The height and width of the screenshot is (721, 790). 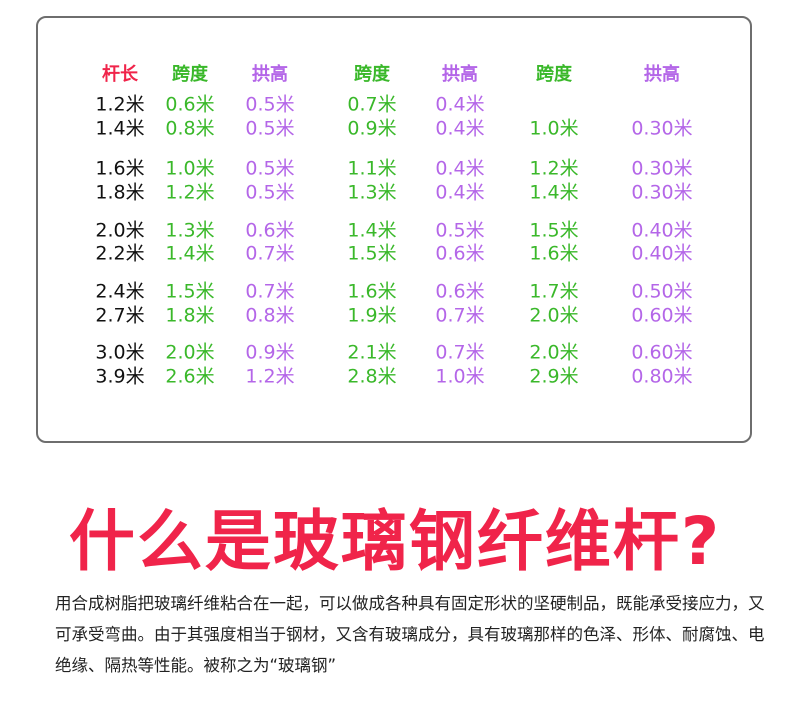 I want to click on cell-length: 2.4米, so click(x=120, y=291).